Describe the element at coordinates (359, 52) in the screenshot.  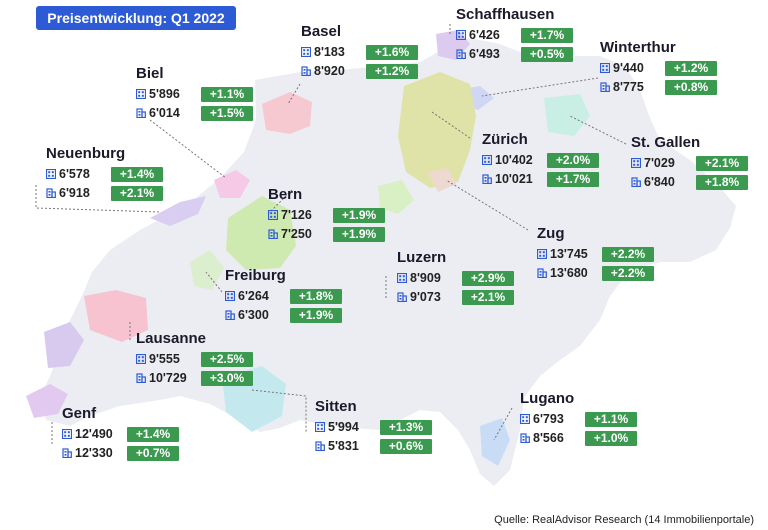
I see `apartment-row: 8'183 +1.6%` at that location.